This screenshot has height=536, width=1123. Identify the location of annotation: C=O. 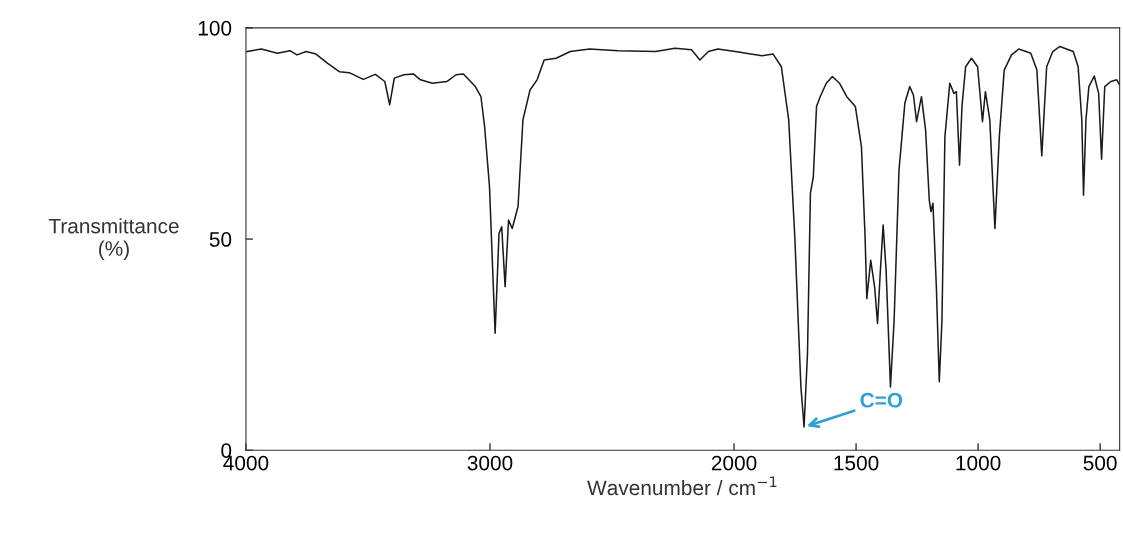
(881, 400).